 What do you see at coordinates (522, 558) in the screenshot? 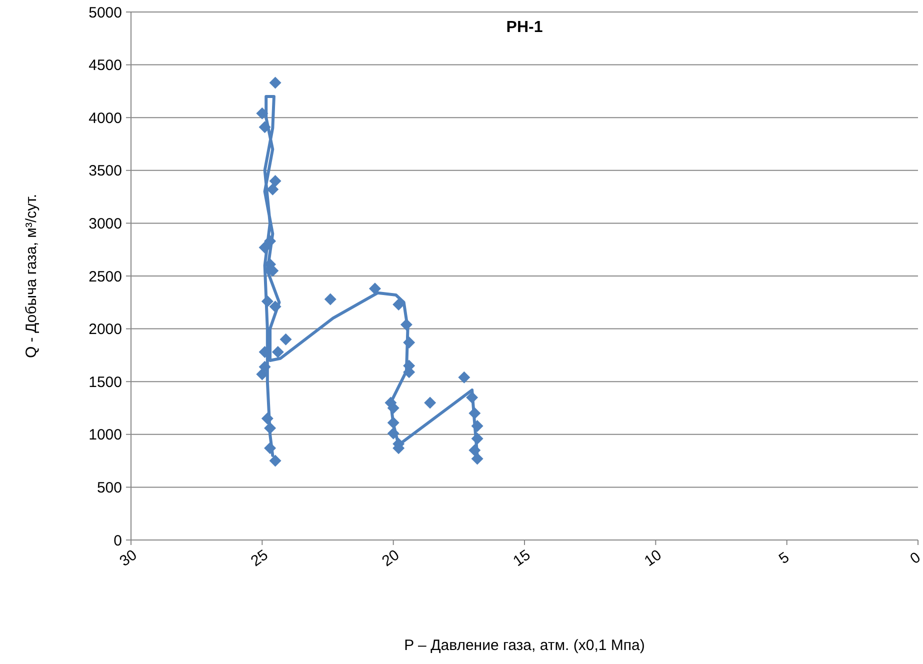
I see `x-tick-label: 15` at bounding box center [522, 558].